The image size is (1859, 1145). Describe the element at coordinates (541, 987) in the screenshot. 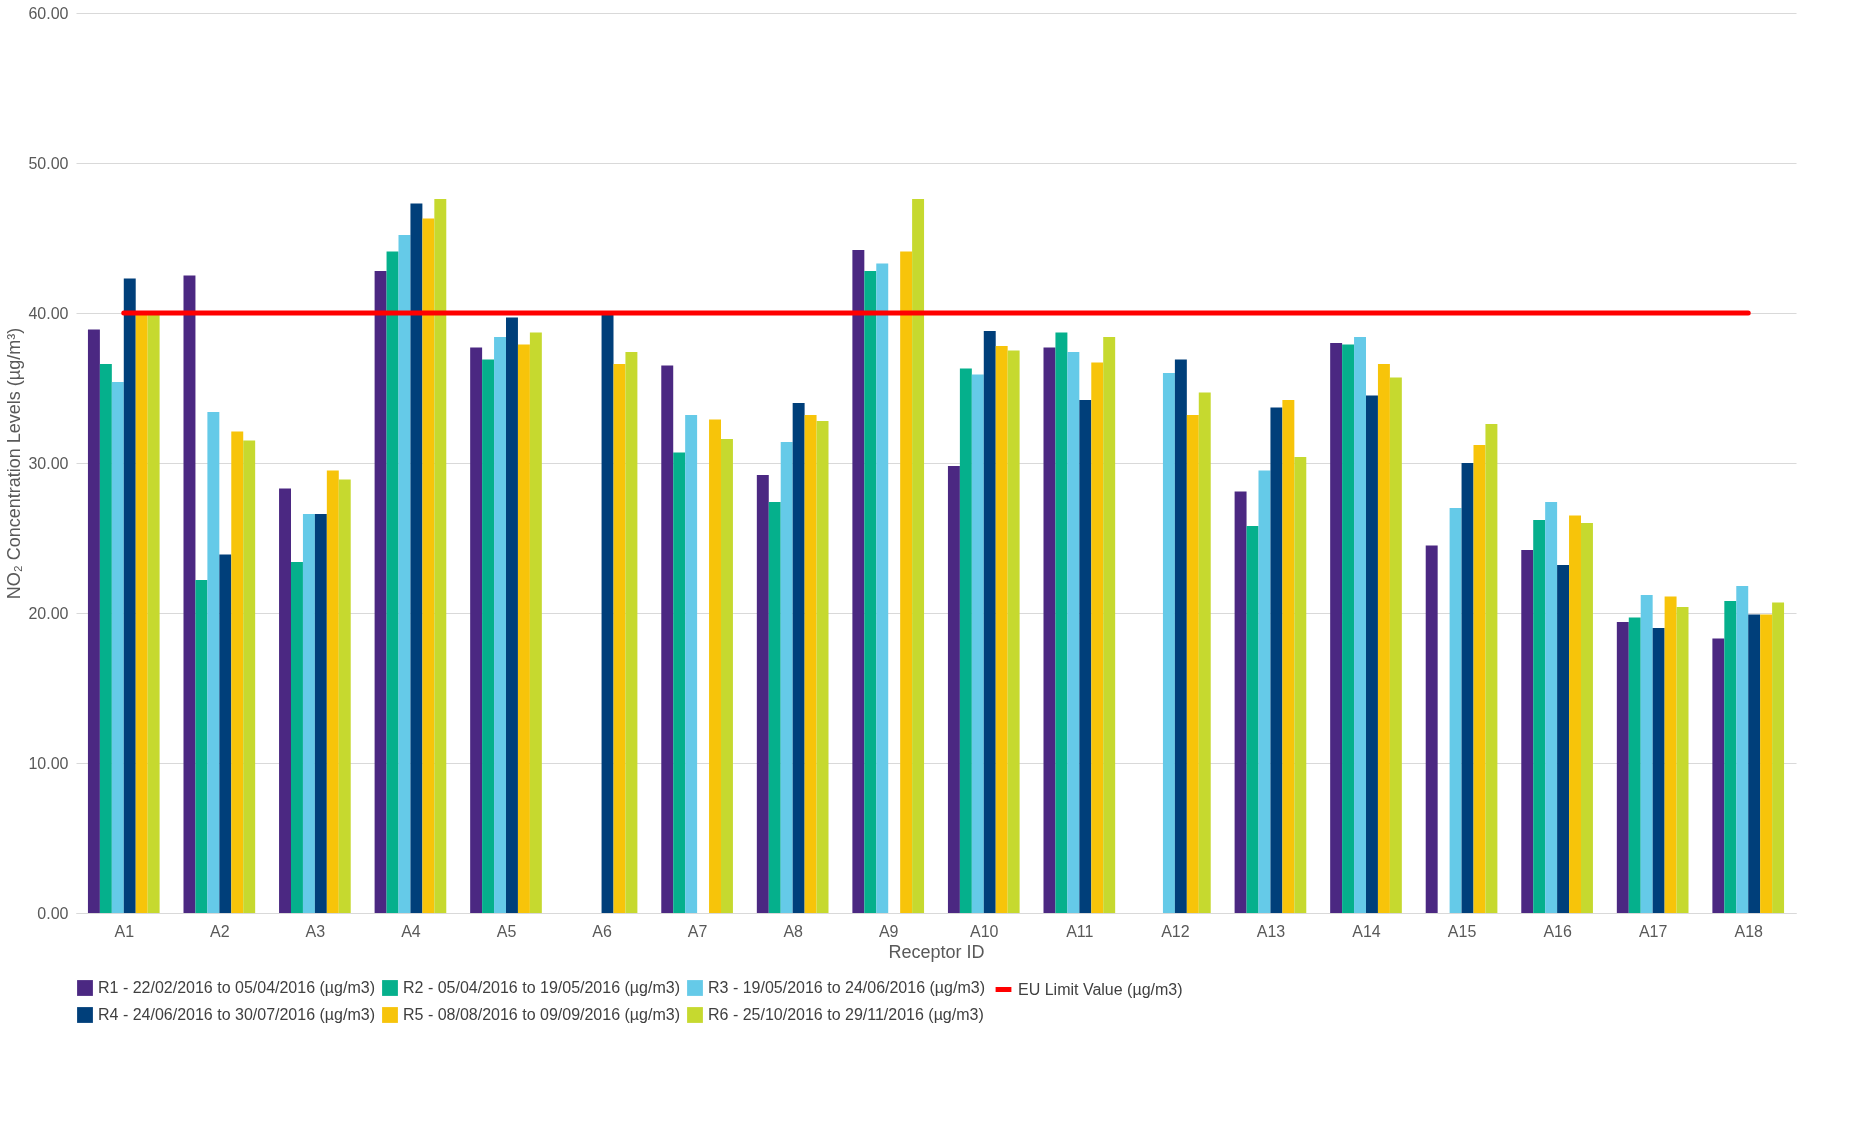

I see `legend-label: R2 - 05/04/2016 to 19/05/2016 (µg/m3)` at that location.